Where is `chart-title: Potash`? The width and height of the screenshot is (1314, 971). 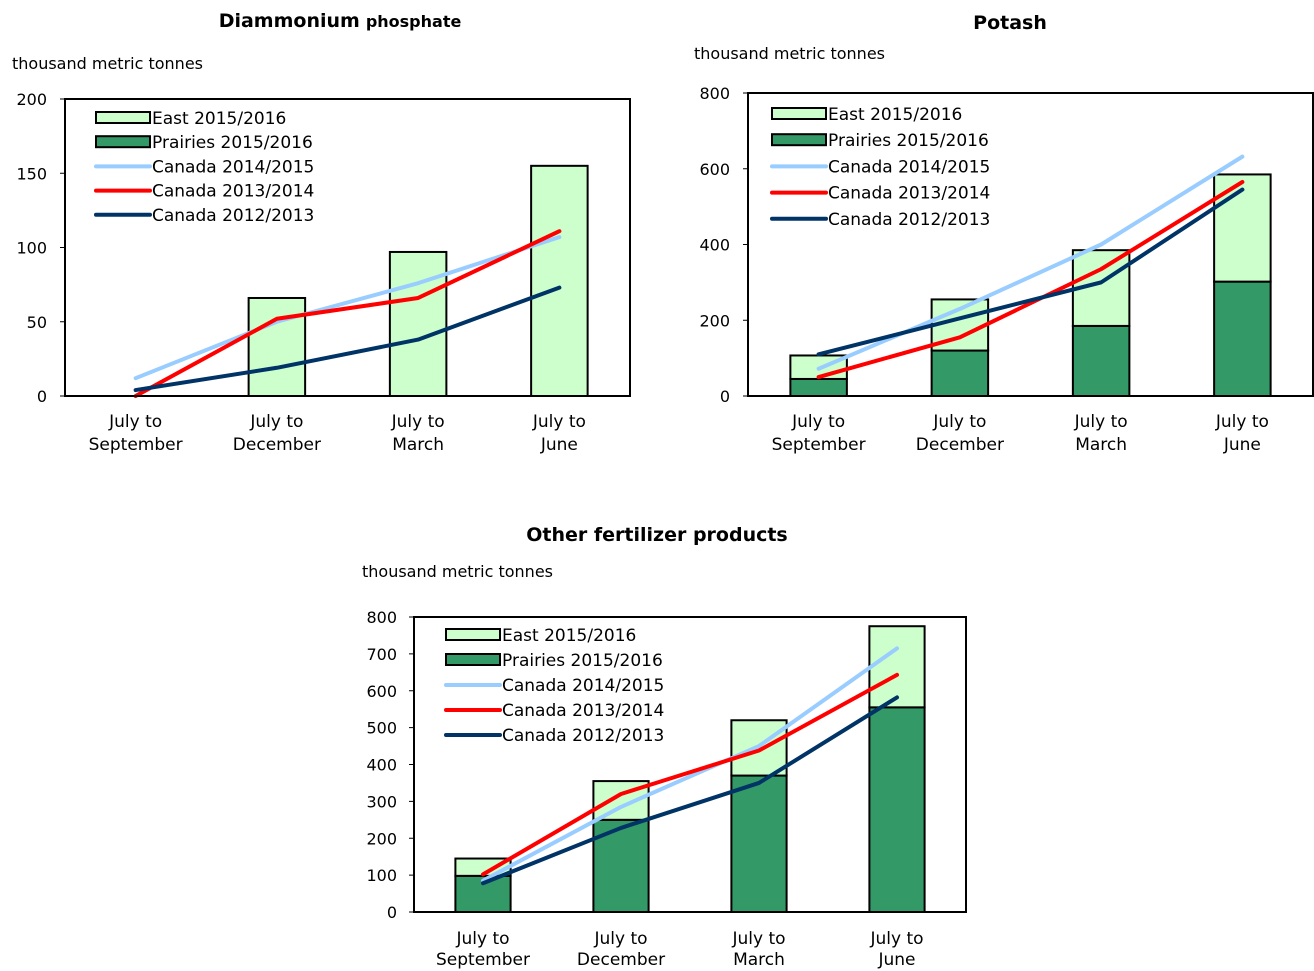 chart-title: Potash is located at coordinates (1010, 23).